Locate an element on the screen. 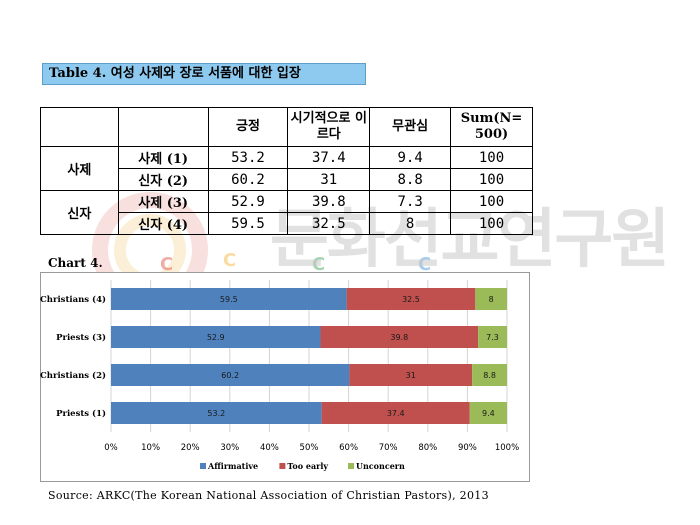 The height and width of the screenshot is (525, 700). table-row: 사제 사제 (1) 53.2 37.4 9.4 100 is located at coordinates (286, 168).